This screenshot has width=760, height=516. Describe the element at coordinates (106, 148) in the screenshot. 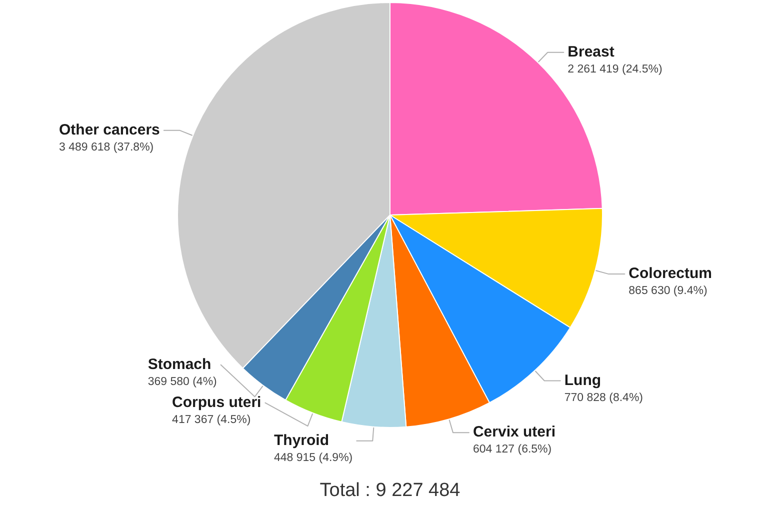

I see `data-label: 3 489 618 (37.8%)` at that location.